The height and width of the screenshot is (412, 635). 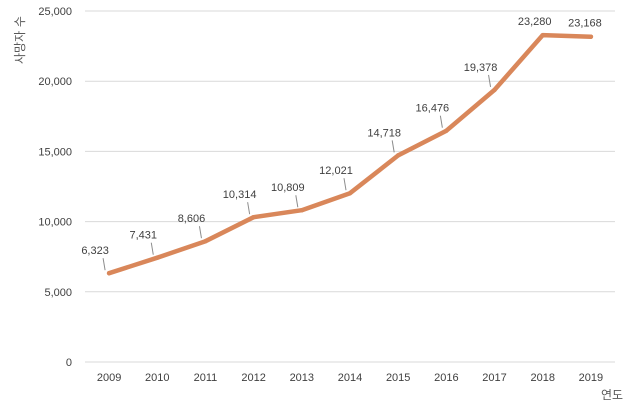 What do you see at coordinates (55, 152) in the screenshot?
I see `y-tick-label: 15,000` at bounding box center [55, 152].